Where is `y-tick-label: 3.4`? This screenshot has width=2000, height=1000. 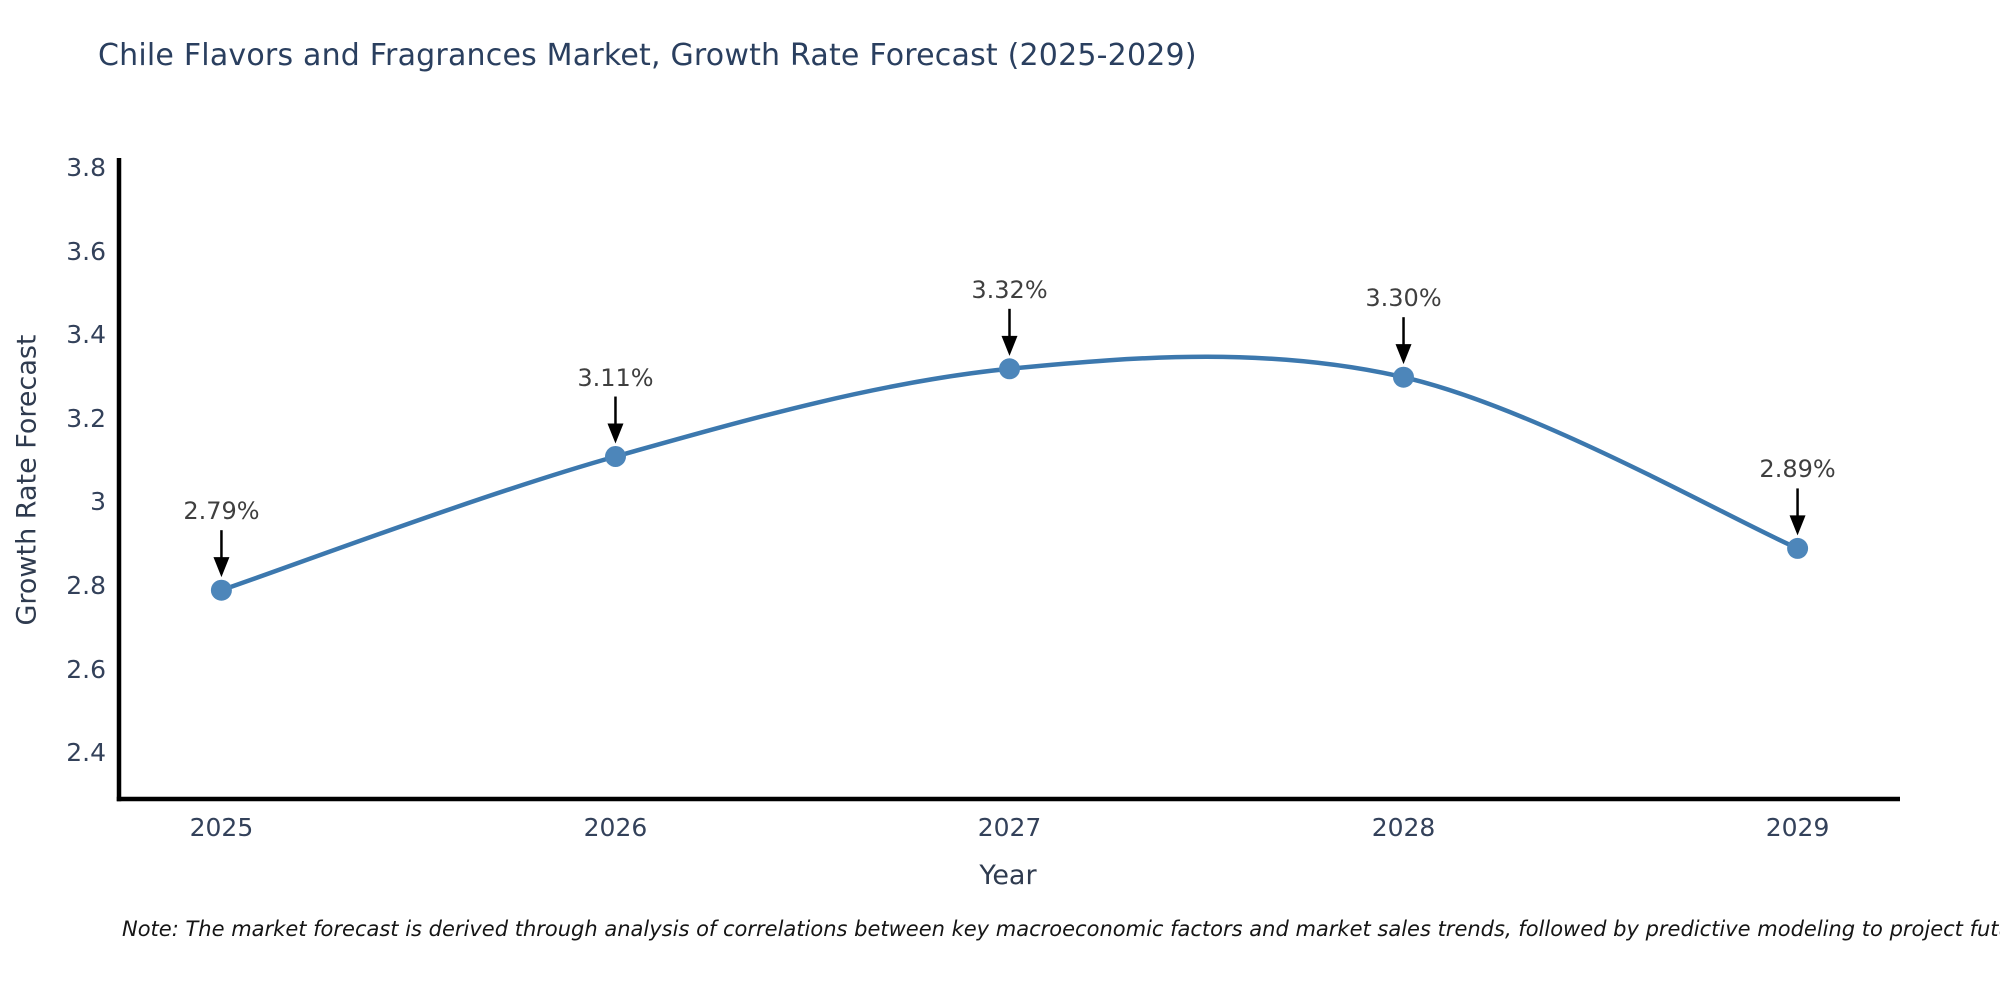
y-tick-label: 3.4 is located at coordinates (86, 335).